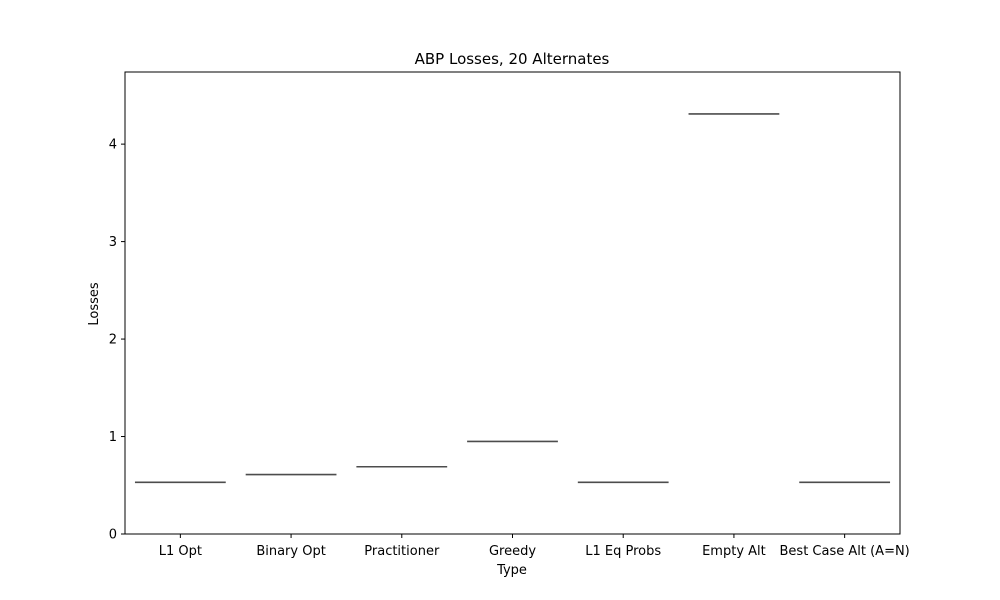 The height and width of the screenshot is (600, 1000). Describe the element at coordinates (113, 340) in the screenshot. I see `y-tick-label: 2` at that location.